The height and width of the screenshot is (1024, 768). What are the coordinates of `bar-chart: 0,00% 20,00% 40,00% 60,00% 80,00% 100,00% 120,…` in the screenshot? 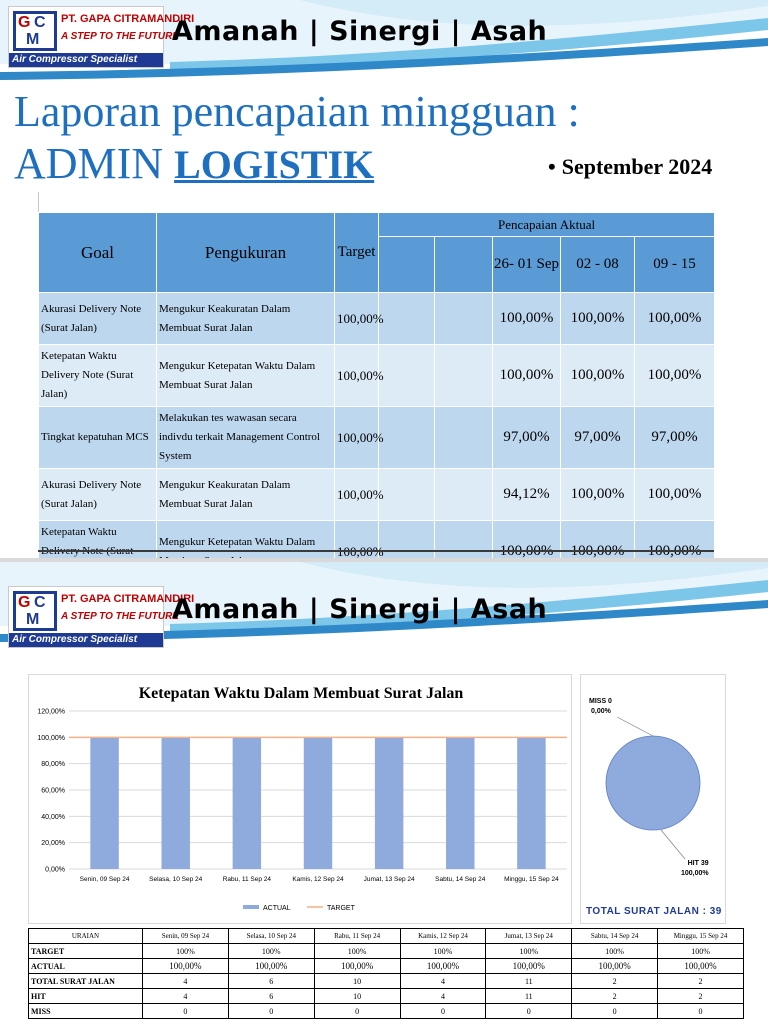 It's located at (302, 810).